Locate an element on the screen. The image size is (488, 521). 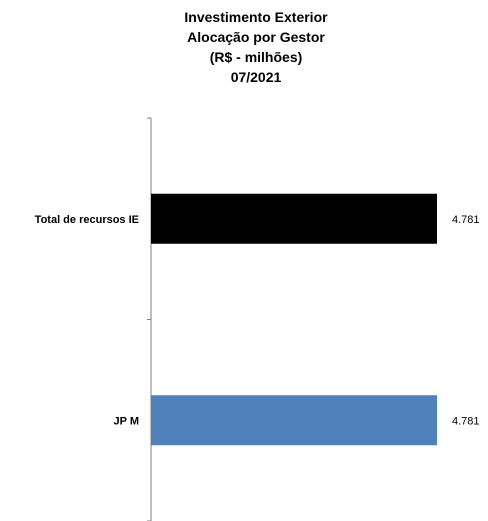
category-tick-label: JP M is located at coordinates (126, 421).